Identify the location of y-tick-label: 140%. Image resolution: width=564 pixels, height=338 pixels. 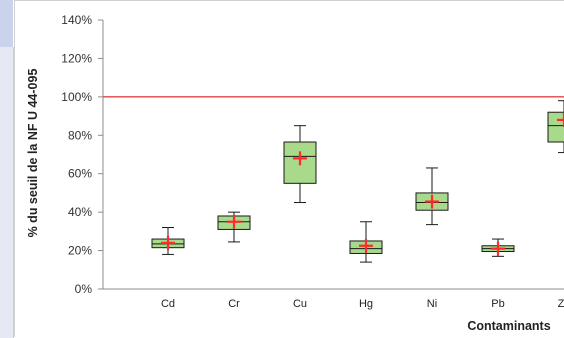
(76, 20).